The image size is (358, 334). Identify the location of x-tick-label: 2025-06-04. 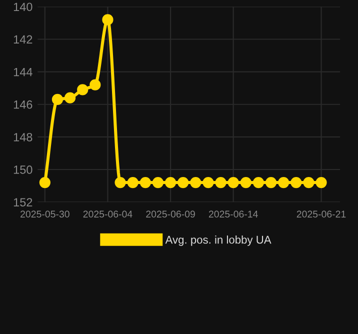
(107, 214).